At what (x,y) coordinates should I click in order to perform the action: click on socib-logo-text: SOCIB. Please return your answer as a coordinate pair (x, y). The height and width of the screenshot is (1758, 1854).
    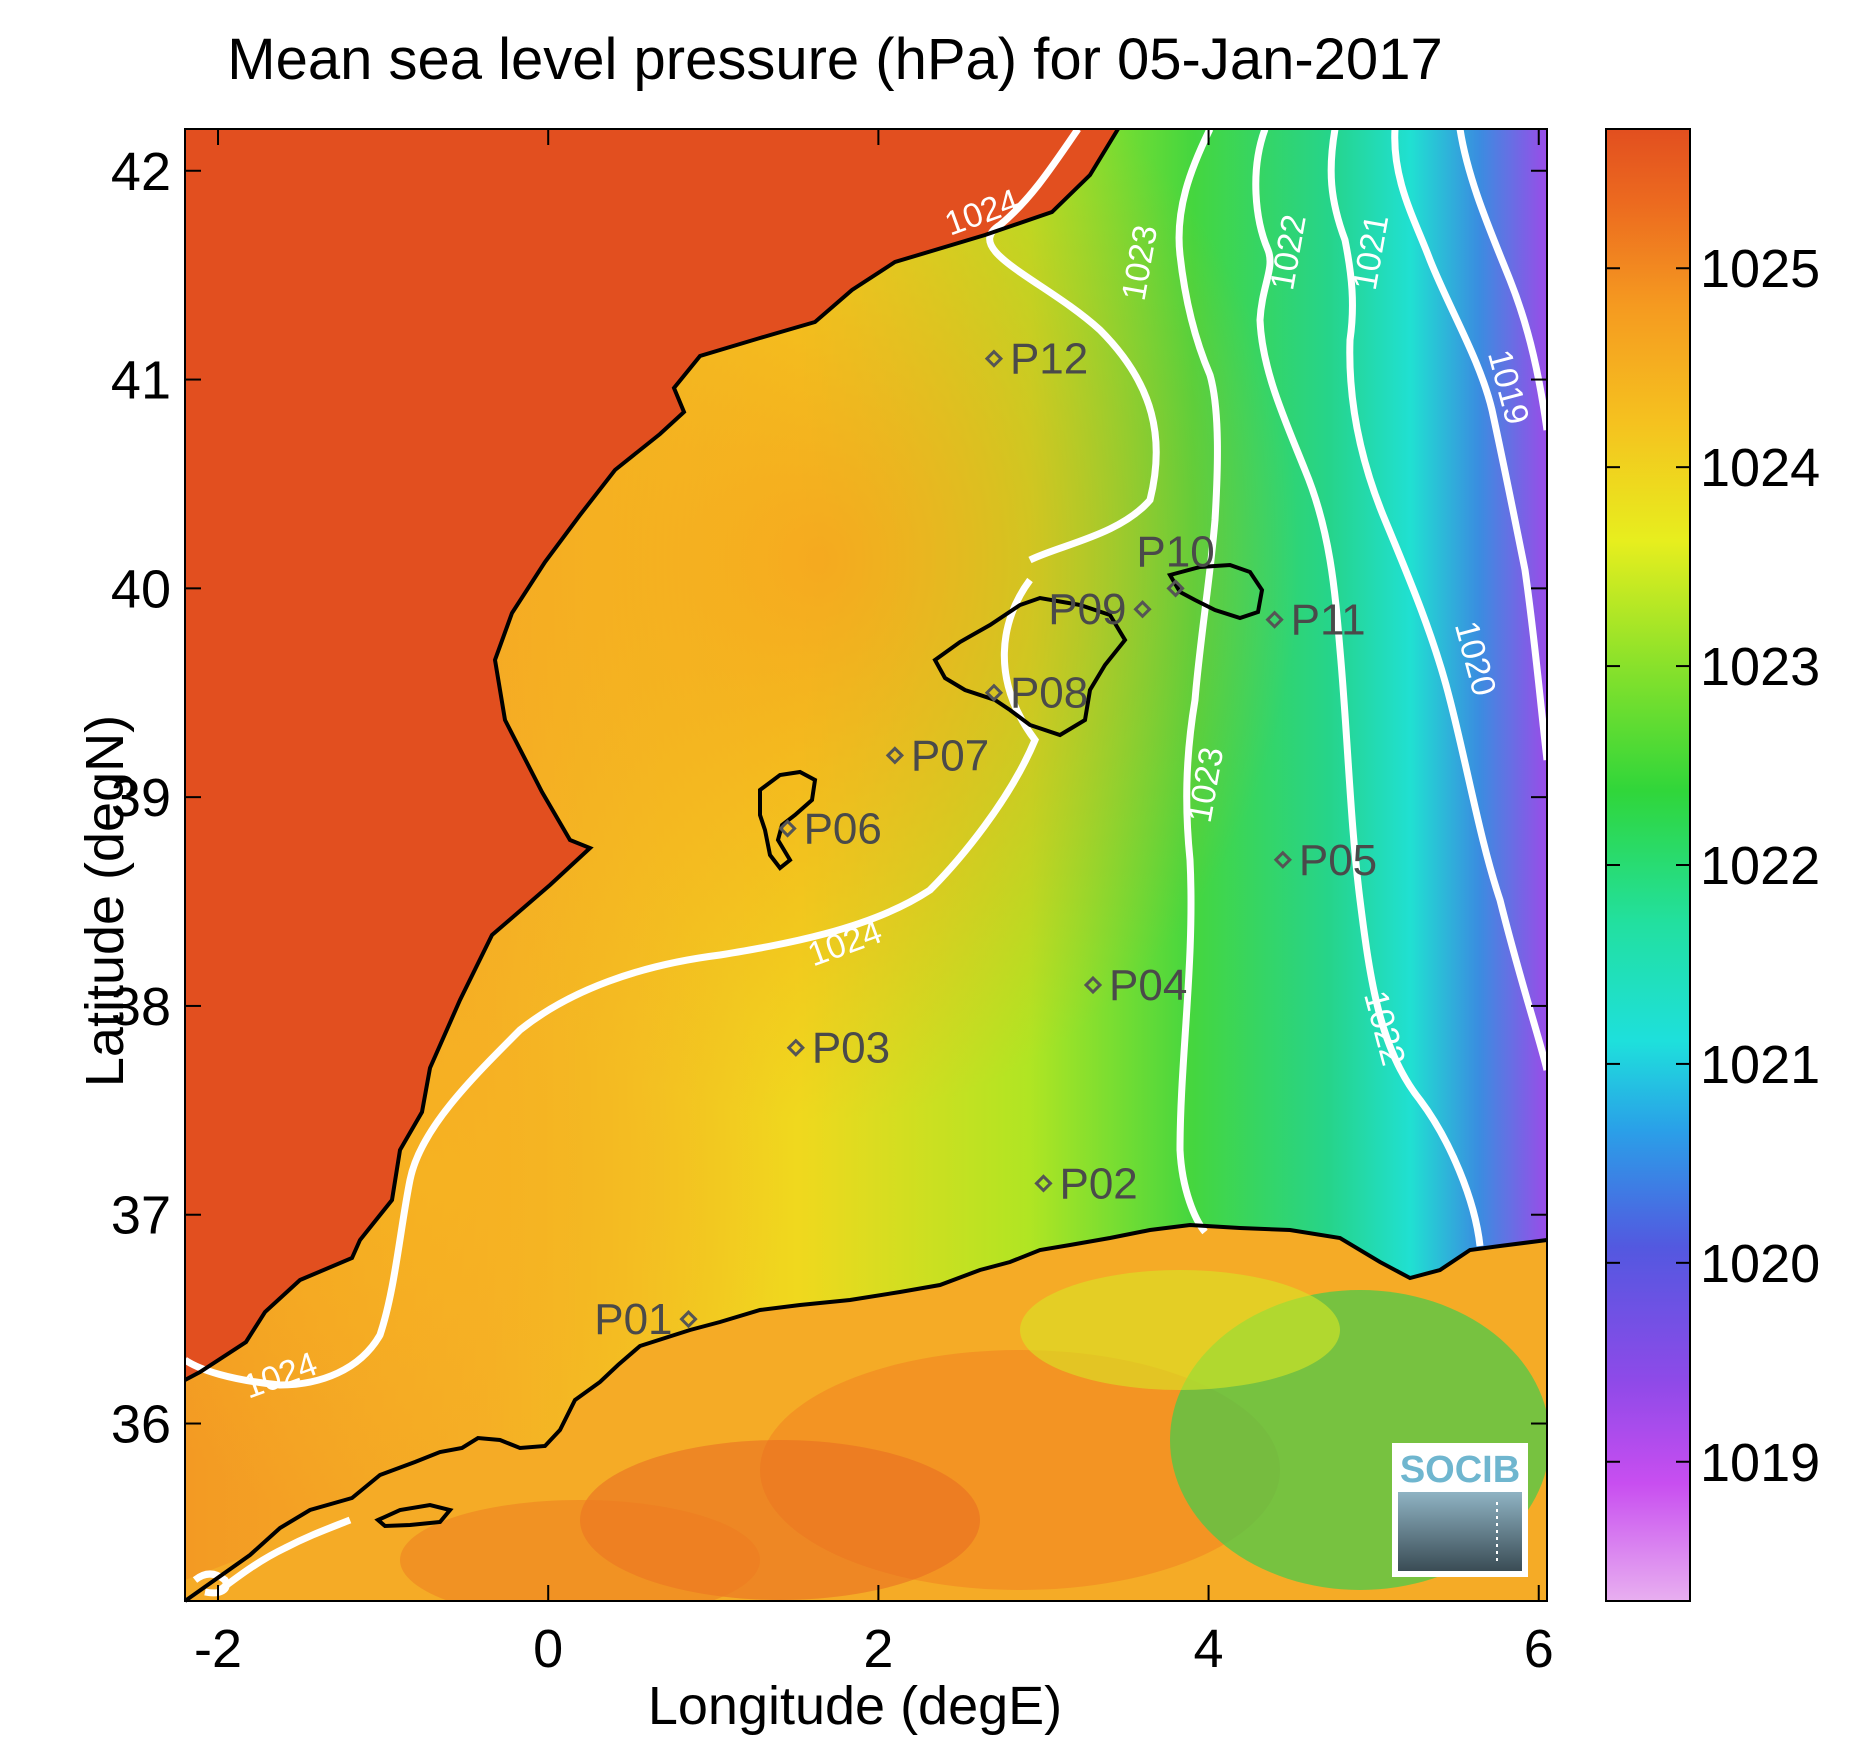
    Looking at the image, I should click on (1460, 1470).